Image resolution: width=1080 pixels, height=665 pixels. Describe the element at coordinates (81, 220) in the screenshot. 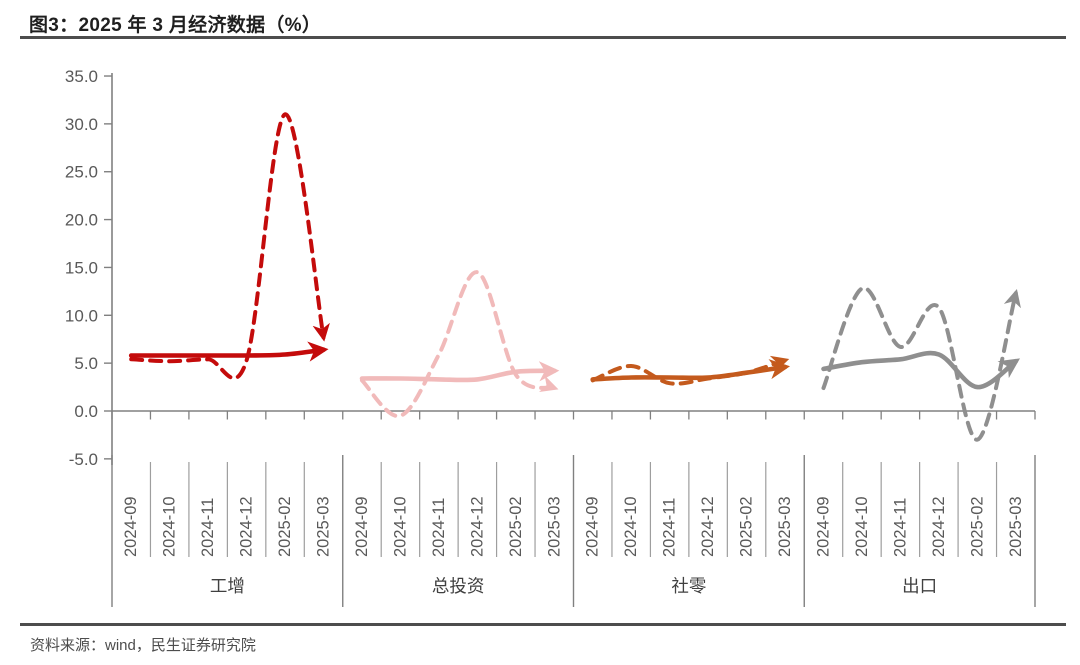

I see `y-tick-label: 20.0` at that location.